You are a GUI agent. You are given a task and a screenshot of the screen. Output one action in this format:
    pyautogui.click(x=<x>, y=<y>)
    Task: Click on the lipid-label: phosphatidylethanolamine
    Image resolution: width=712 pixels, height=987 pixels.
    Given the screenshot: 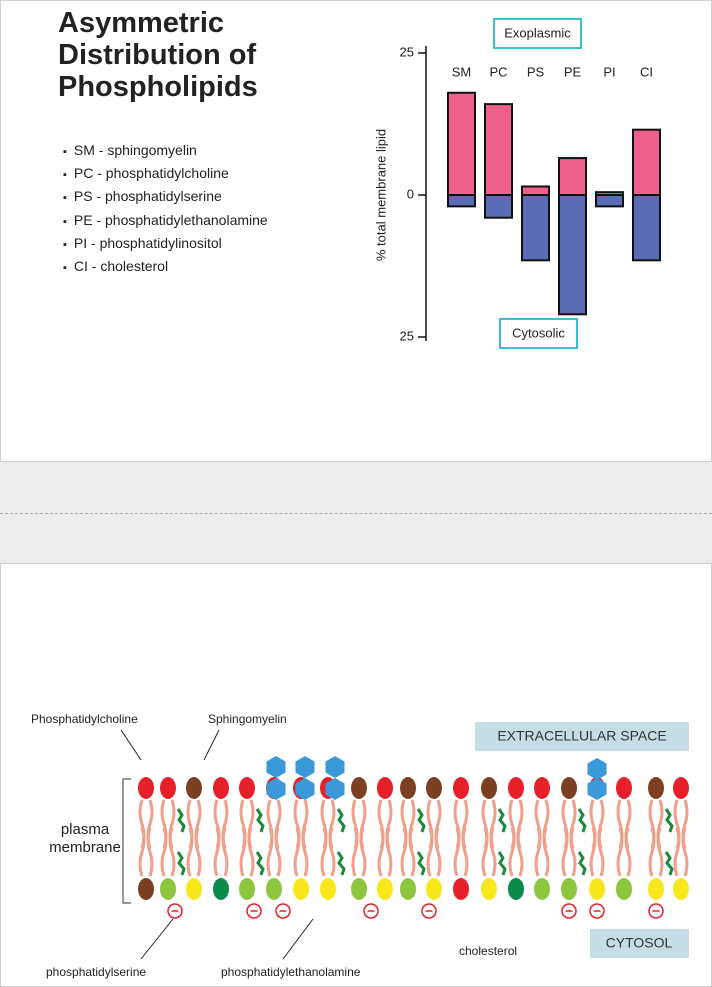 What is the action you would take?
    pyautogui.click(x=291, y=972)
    